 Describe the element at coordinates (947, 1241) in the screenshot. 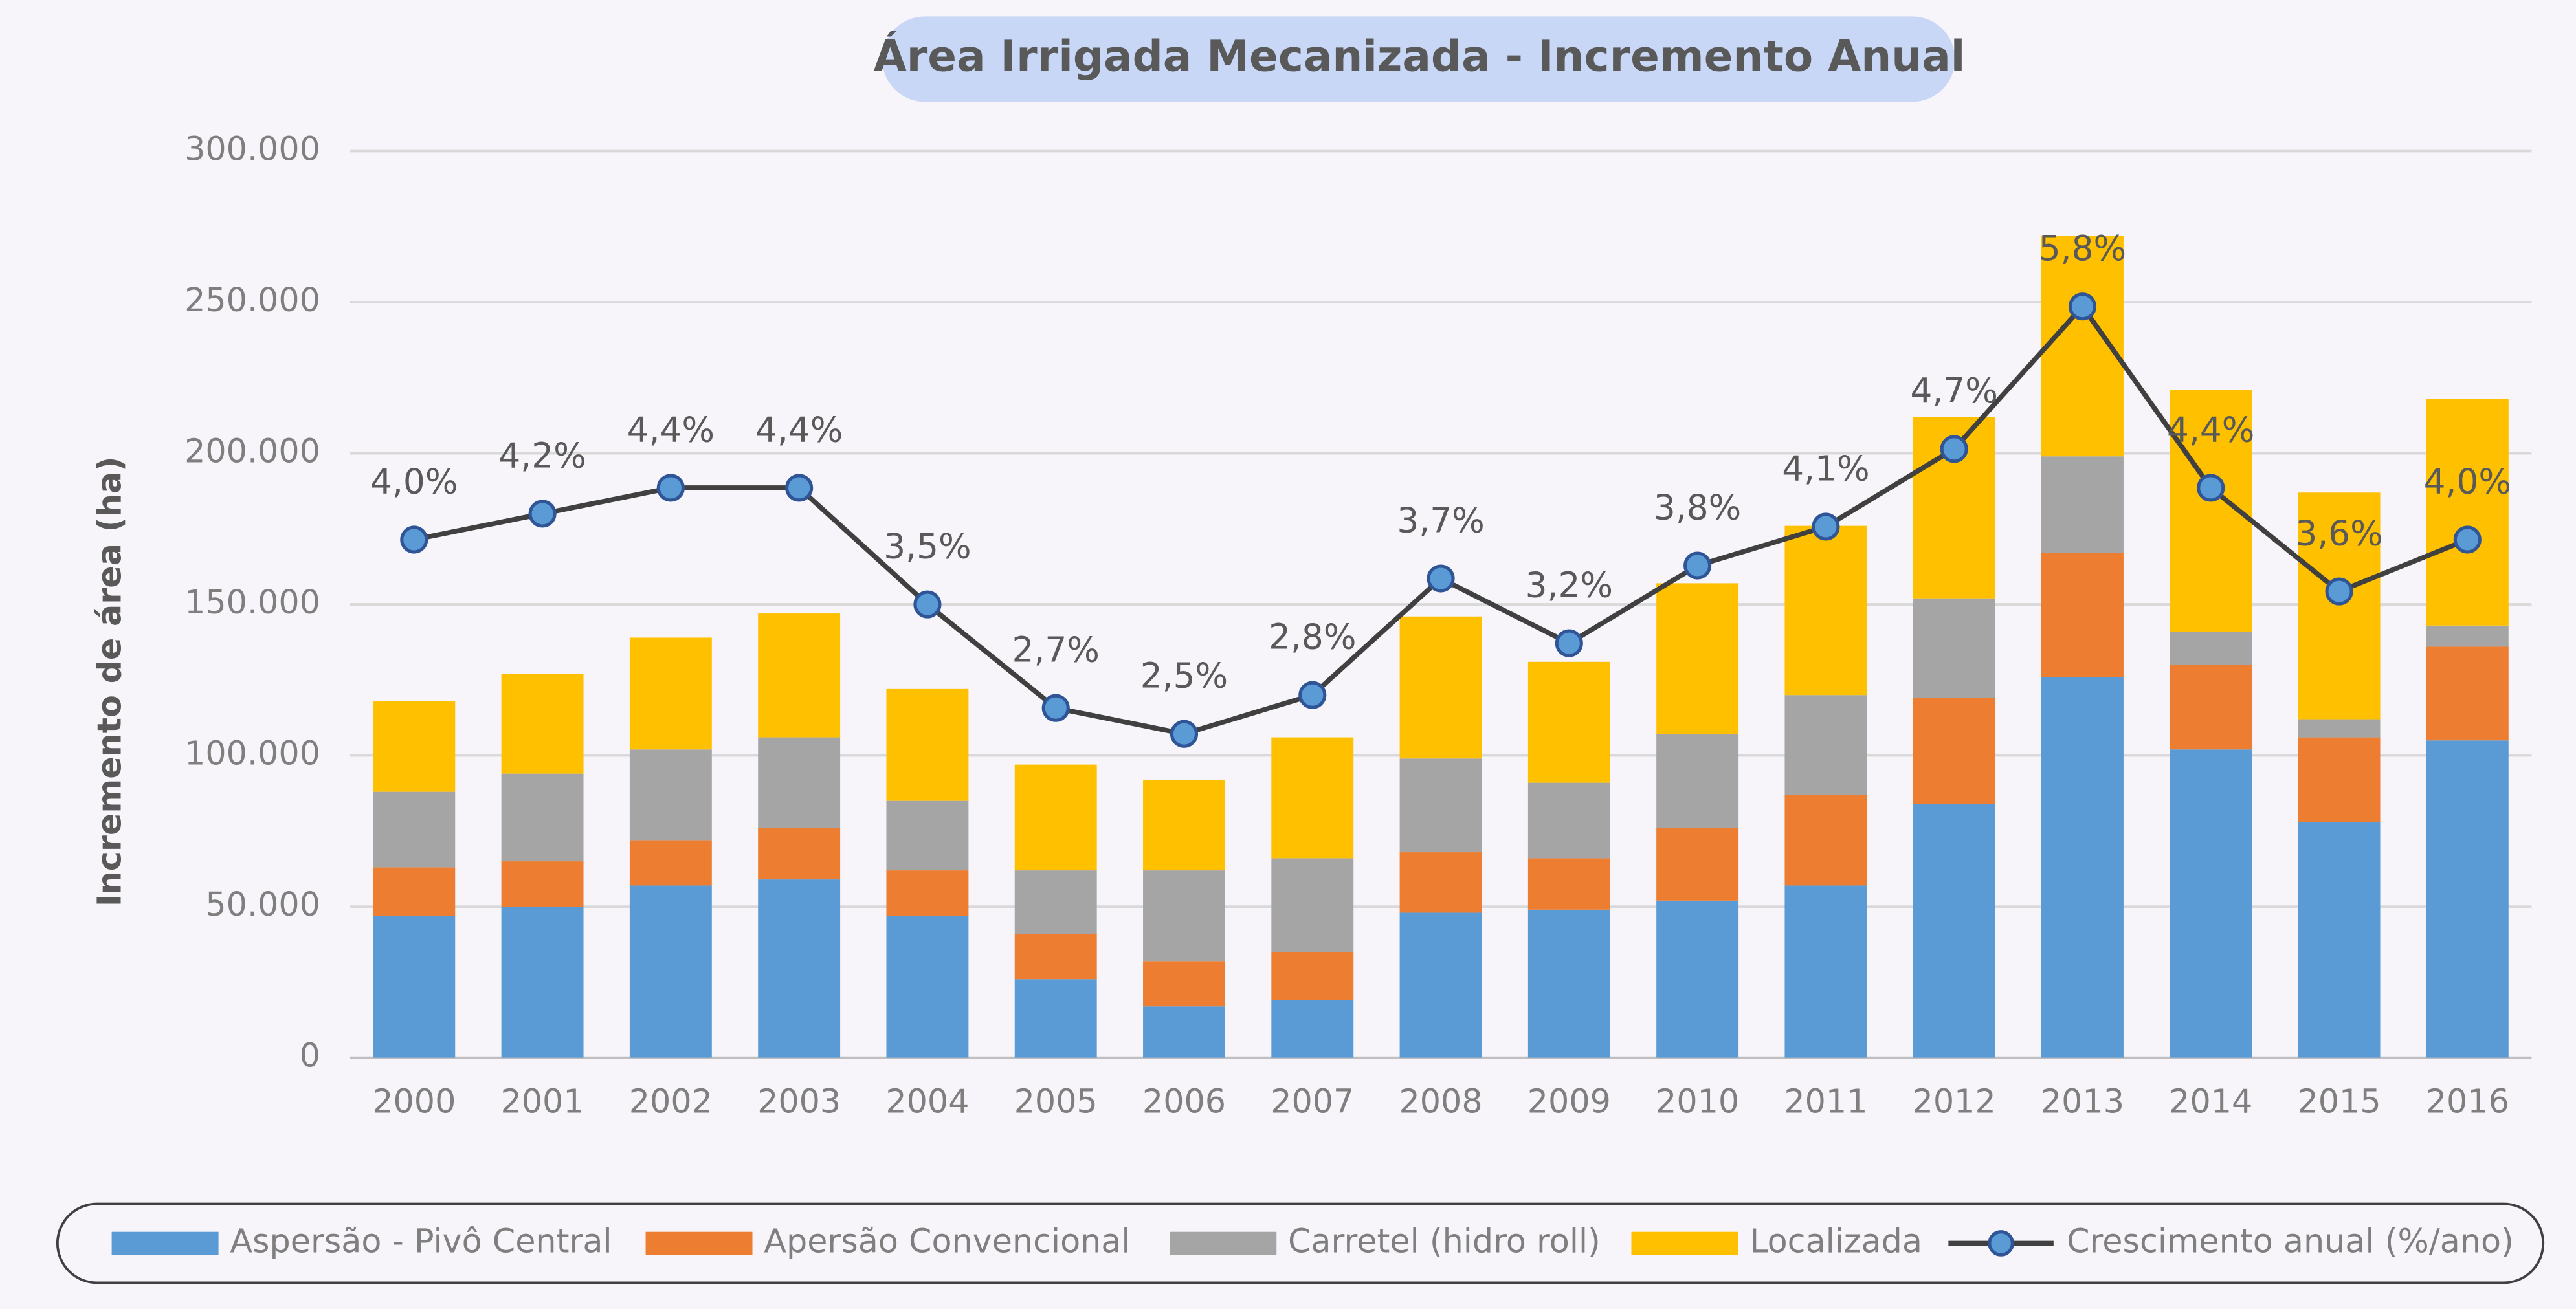

I see `legend-label: Apersão Convencional` at that location.